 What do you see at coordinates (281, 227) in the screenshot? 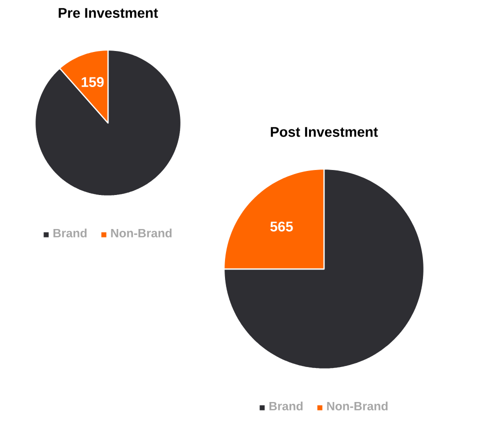
I see `data-label: 565` at bounding box center [281, 227].